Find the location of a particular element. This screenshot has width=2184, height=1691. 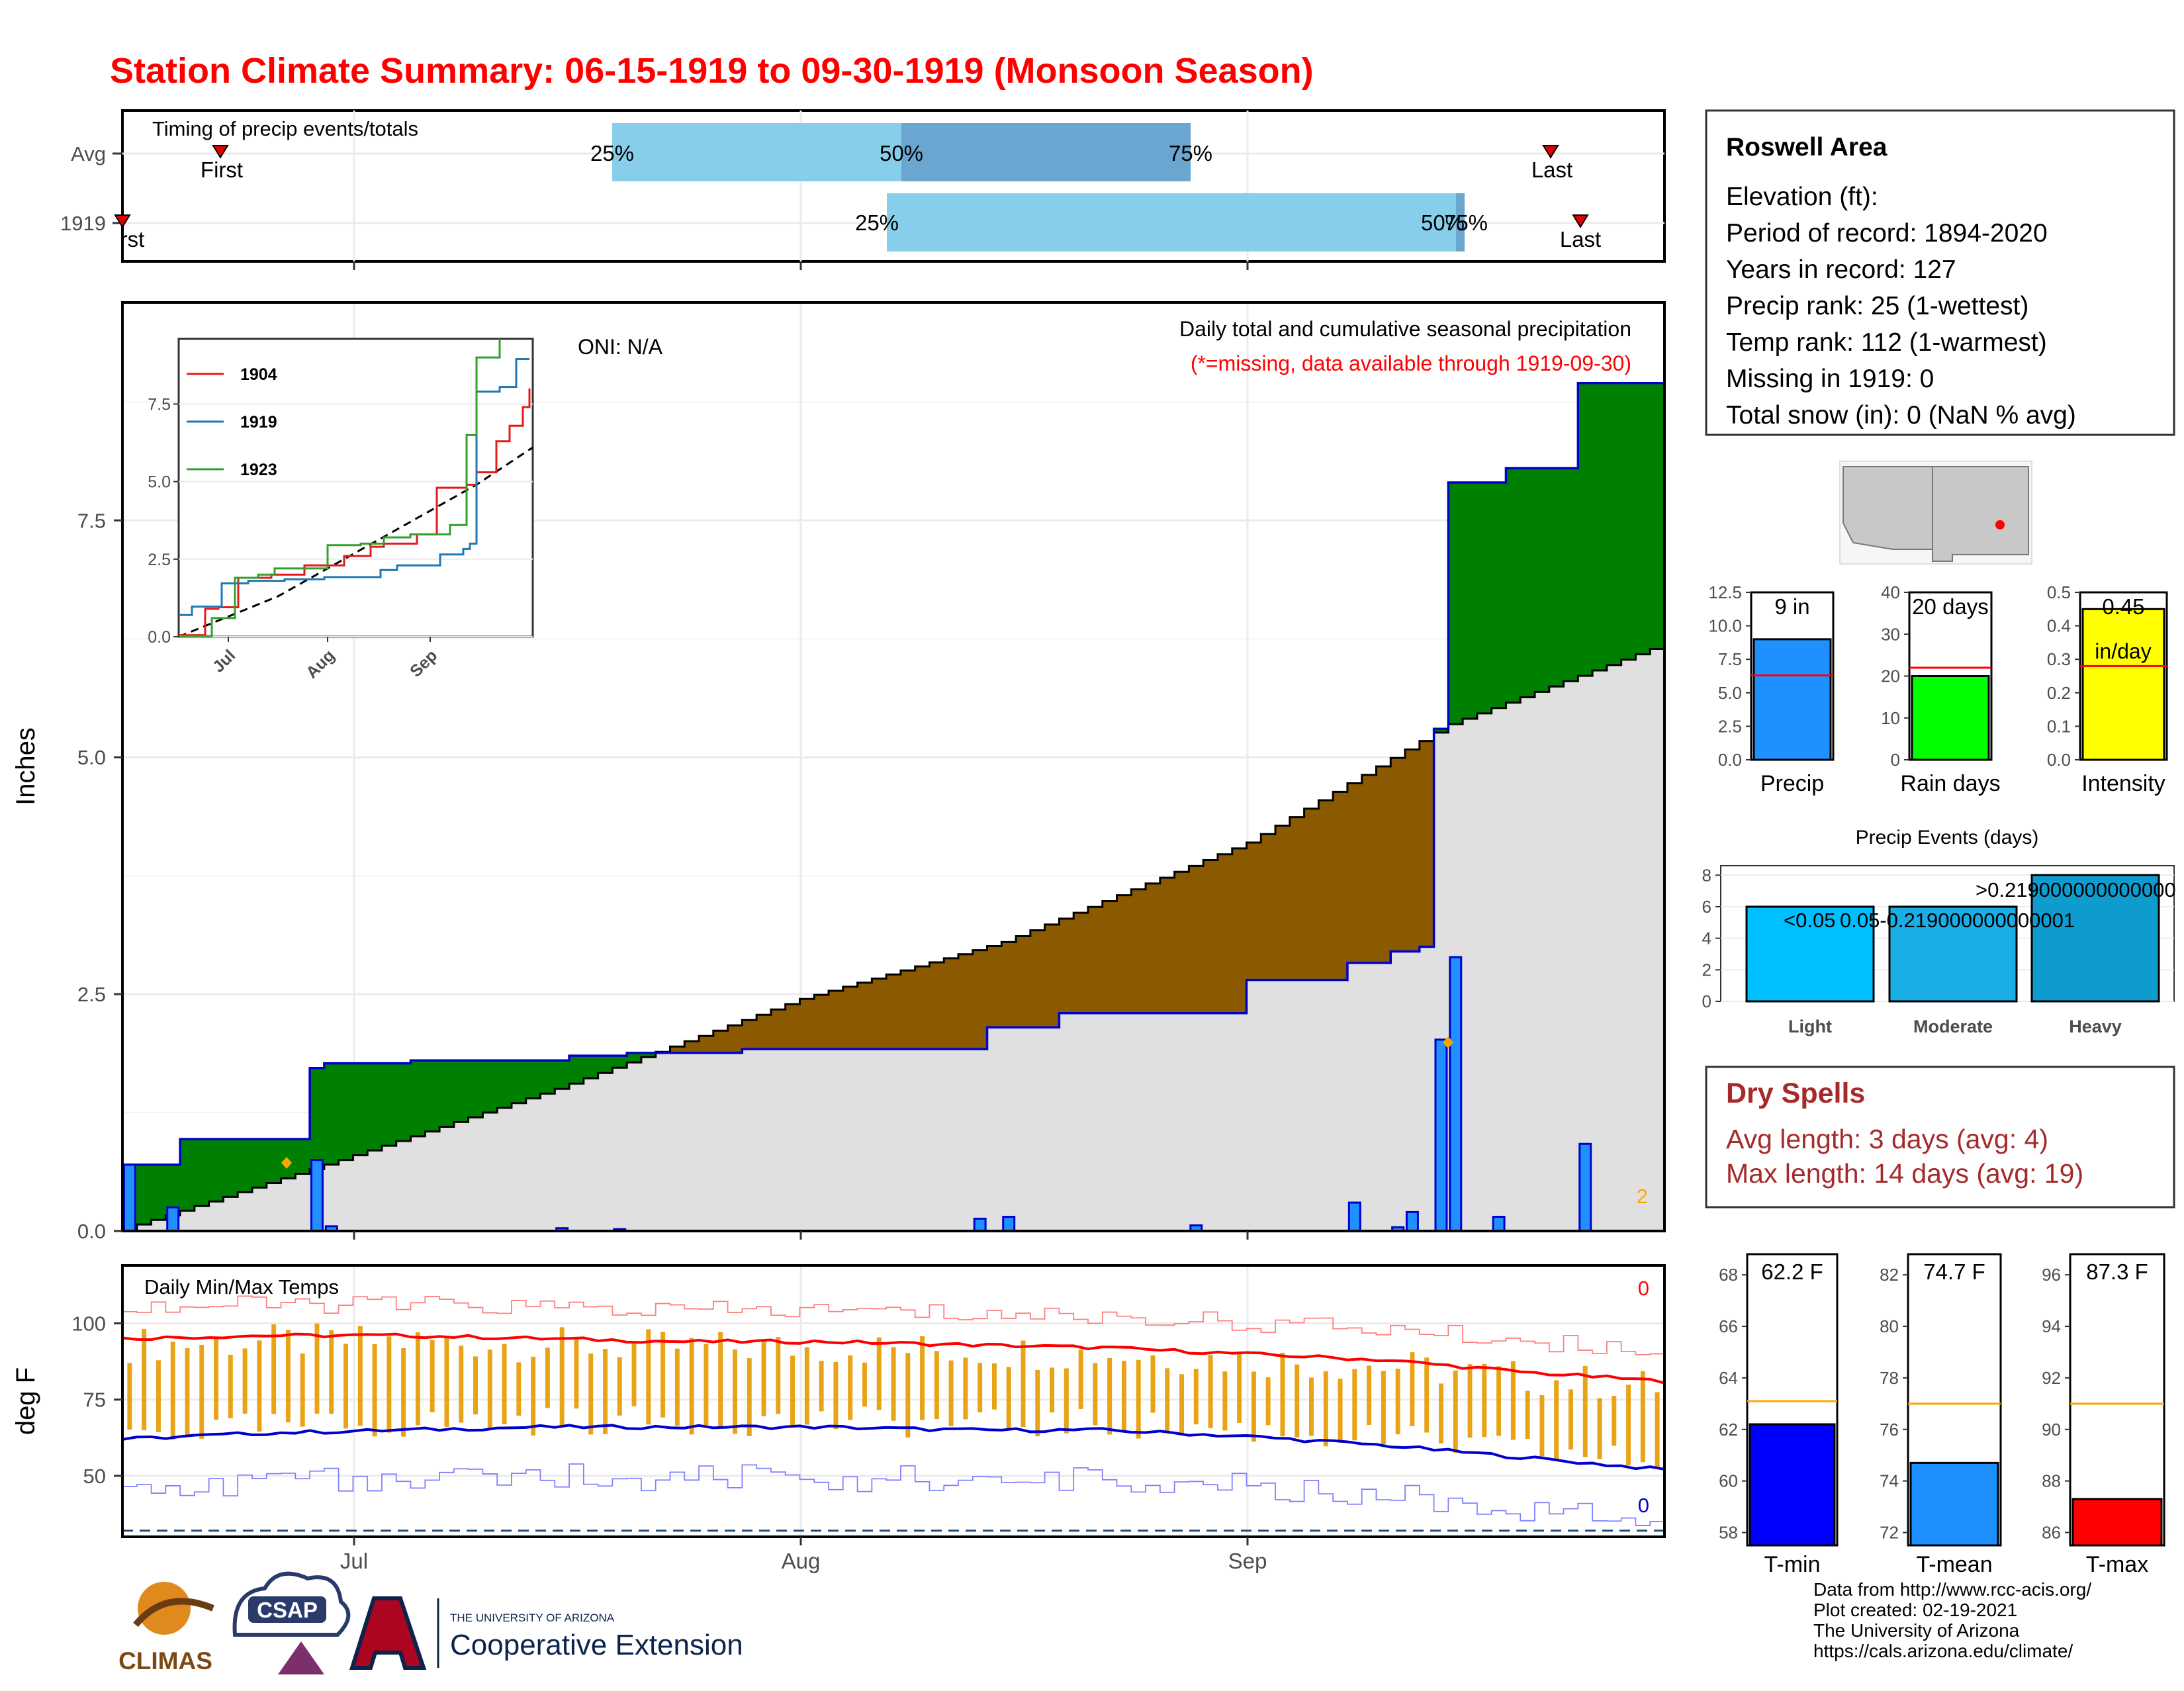

y-tick-label: 7.5 is located at coordinates (92, 520).